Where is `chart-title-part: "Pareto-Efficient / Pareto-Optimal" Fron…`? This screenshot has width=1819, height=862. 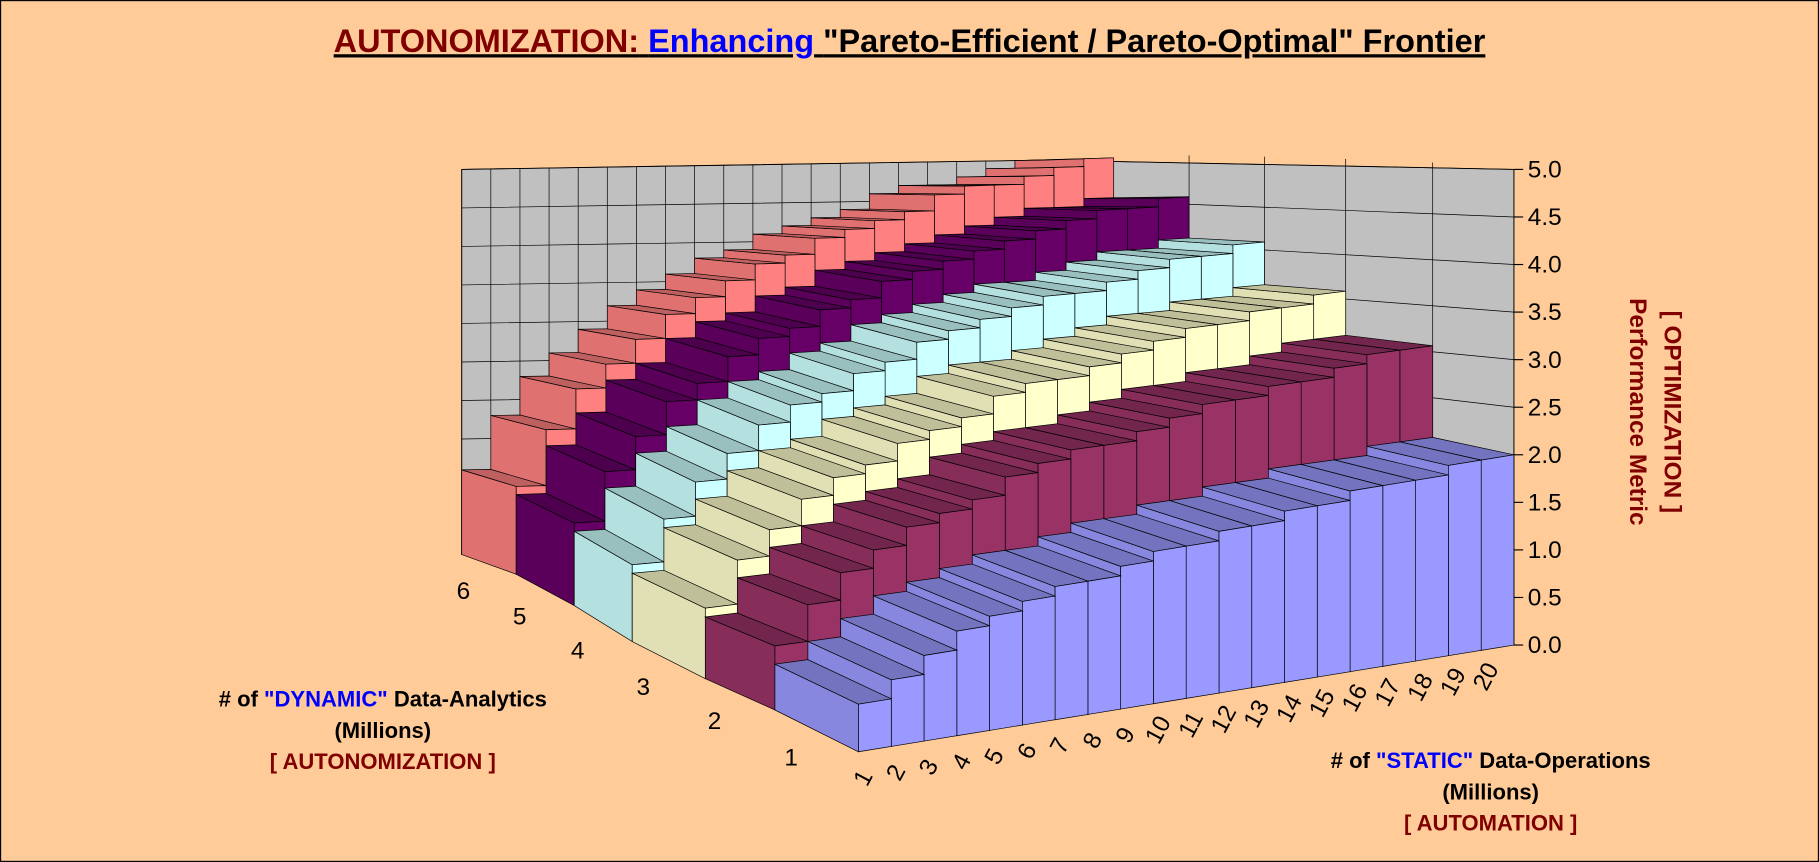
chart-title-part: "Pareto-Efficient / Pareto-Optimal" Fron… is located at coordinates (1154, 41).